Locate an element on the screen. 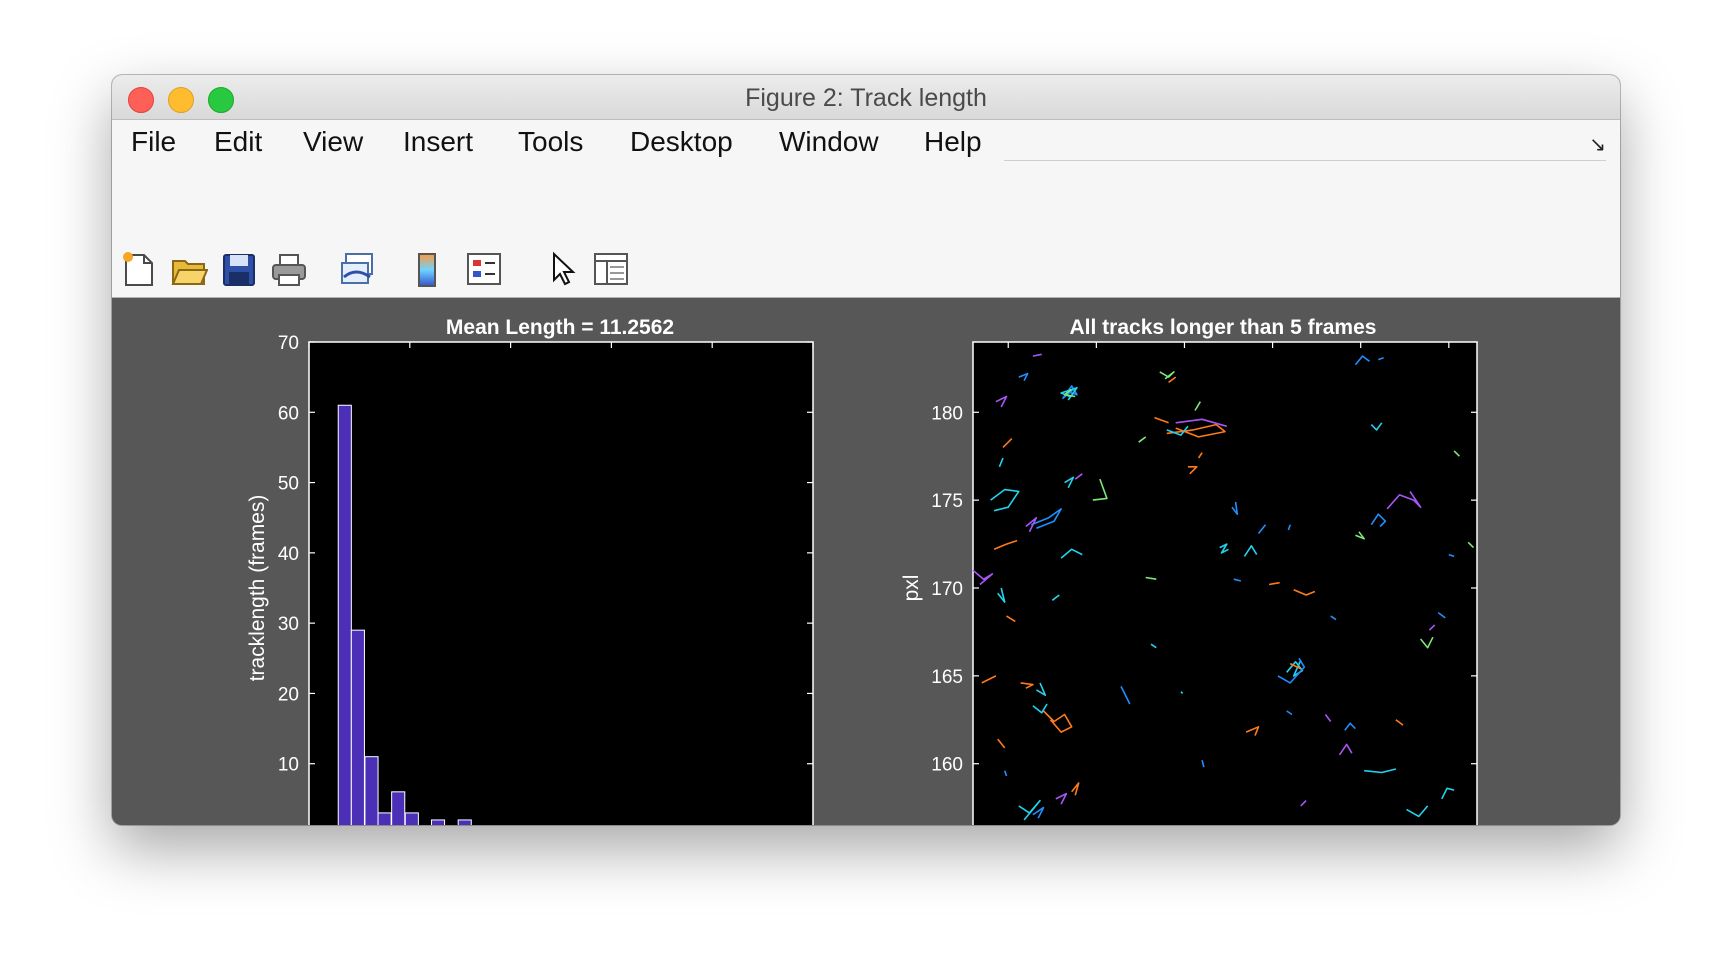 The width and height of the screenshot is (1724, 970). property-inspector-icon is located at coordinates (611, 269).